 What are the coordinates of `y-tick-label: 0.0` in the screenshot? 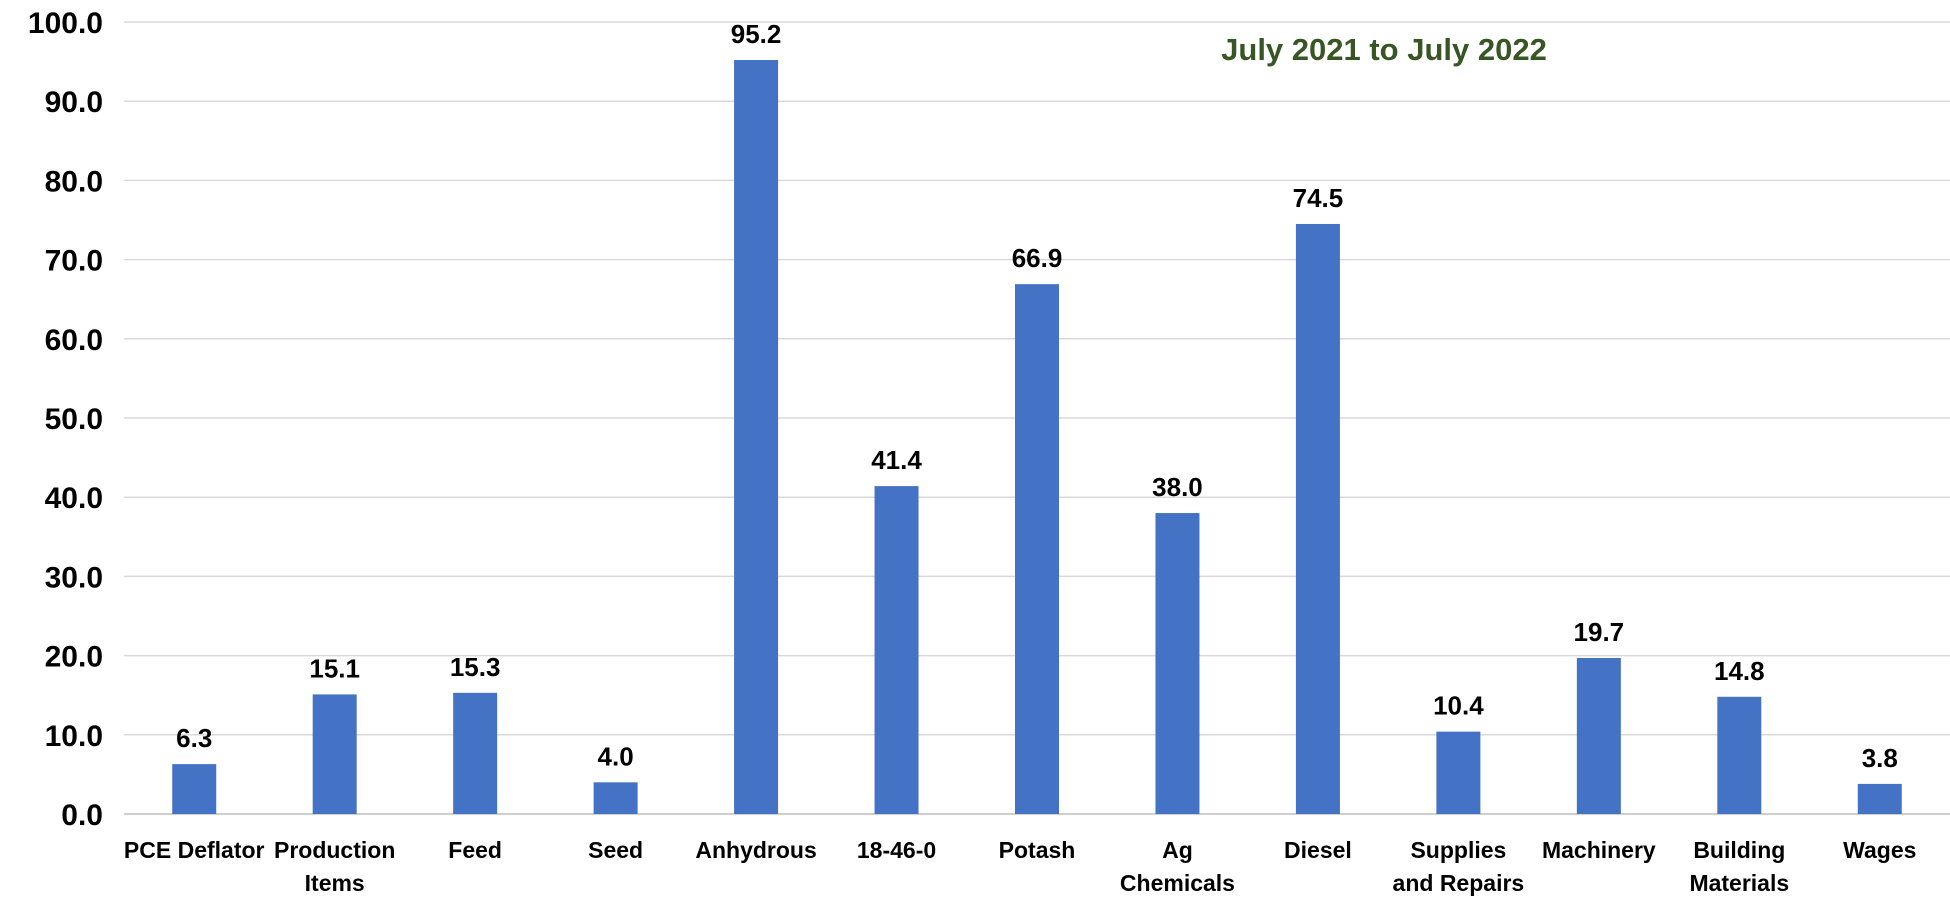 It's located at (82, 815).